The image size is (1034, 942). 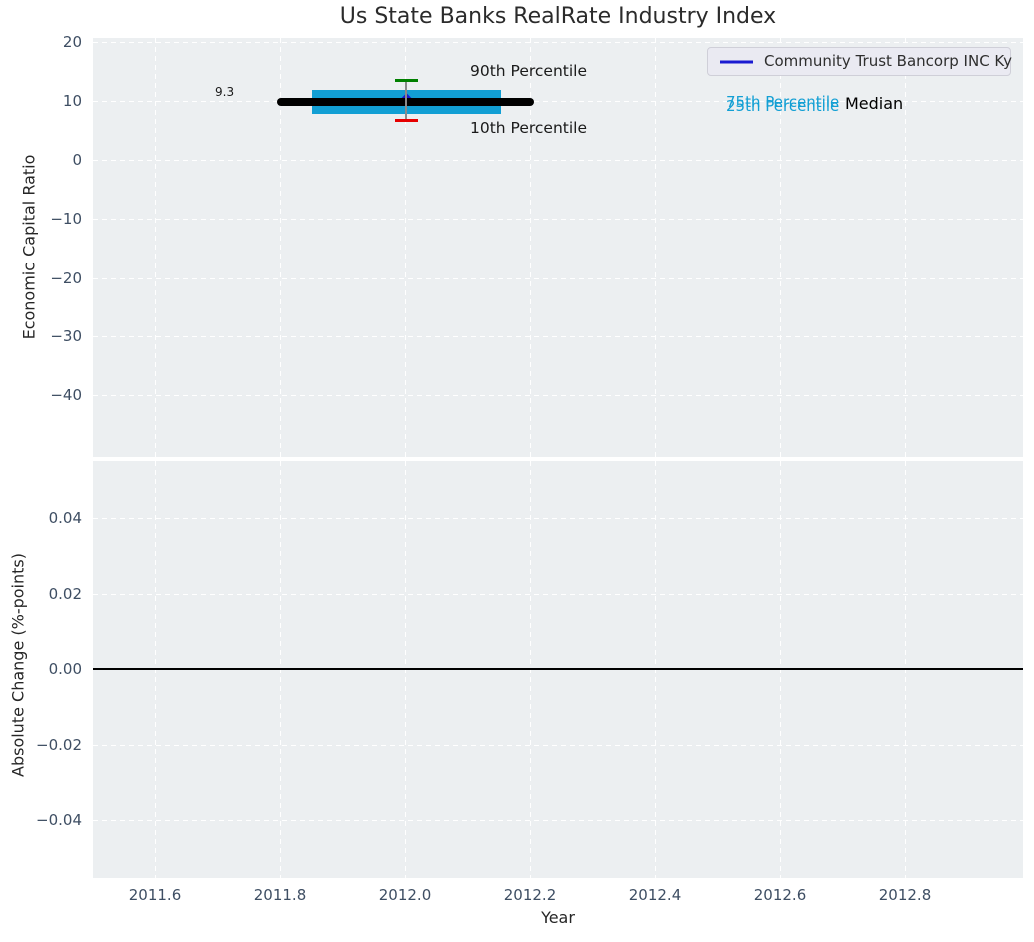 What do you see at coordinates (406, 80) in the screenshot?
I see `90th-percentile-cap` at bounding box center [406, 80].